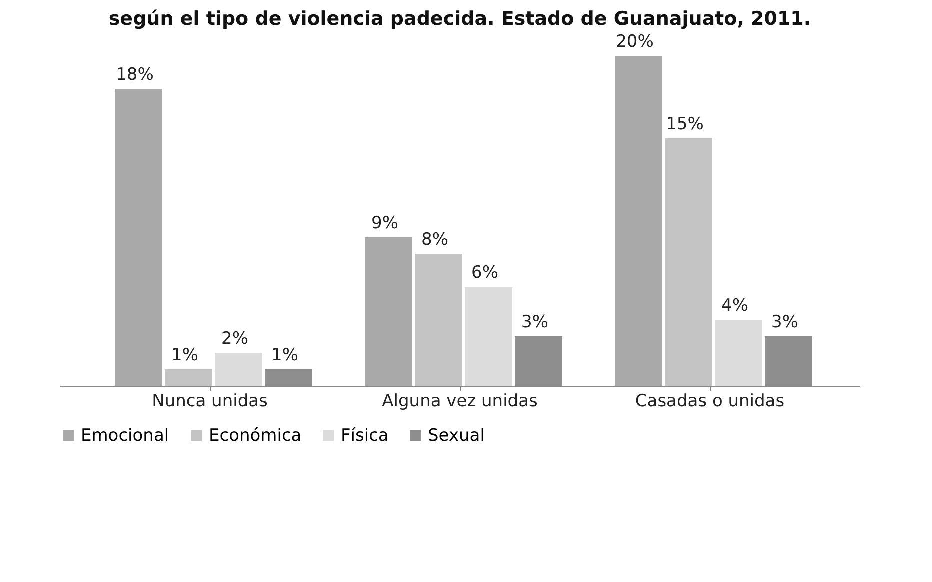  I want to click on legend-label: Física, so click(365, 436).